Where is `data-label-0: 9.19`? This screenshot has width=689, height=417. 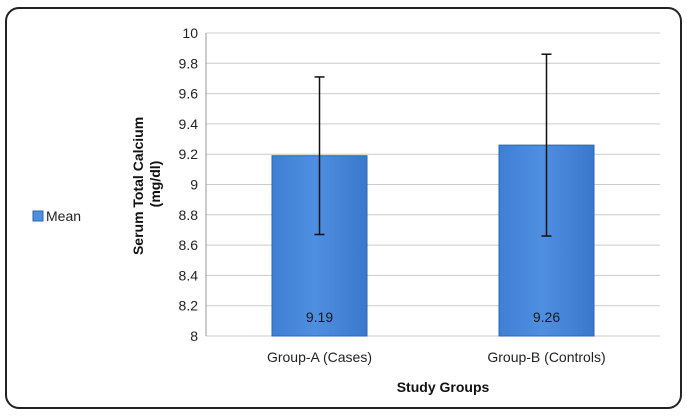 data-label-0: 9.19 is located at coordinates (319, 317).